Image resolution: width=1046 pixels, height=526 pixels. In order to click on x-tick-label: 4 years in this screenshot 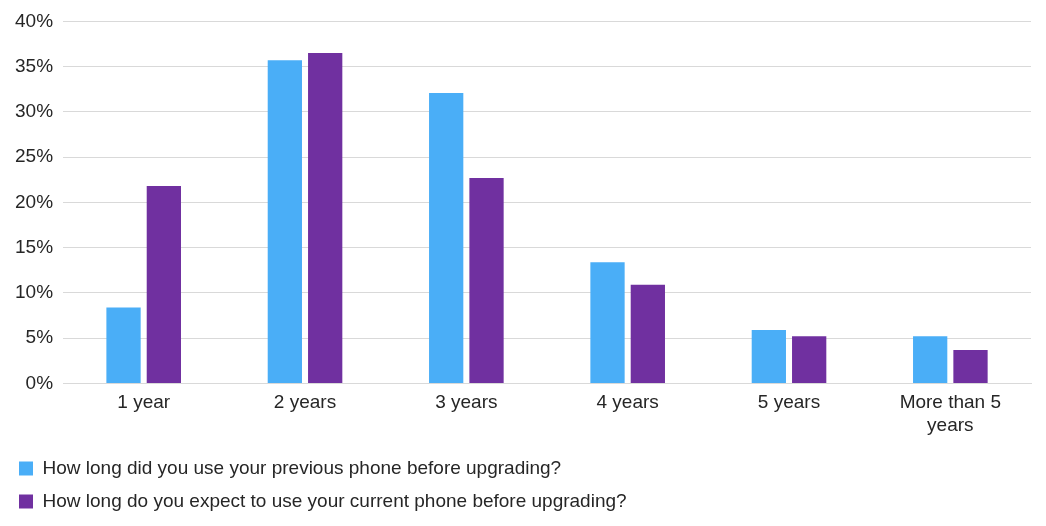, I will do `click(627, 402)`.